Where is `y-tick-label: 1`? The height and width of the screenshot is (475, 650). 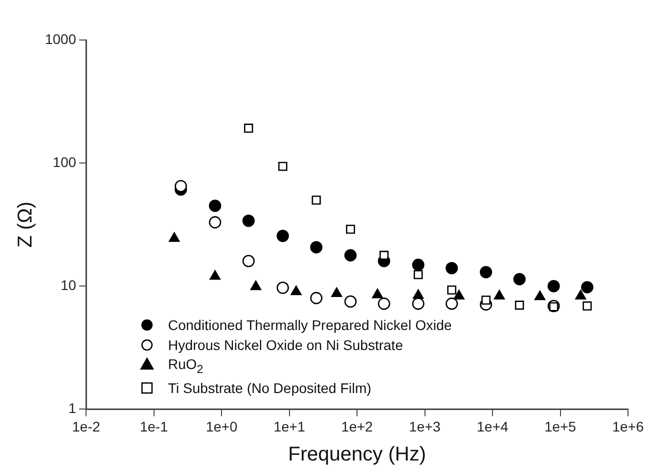
y-tick-label: 1 is located at coordinates (72, 408).